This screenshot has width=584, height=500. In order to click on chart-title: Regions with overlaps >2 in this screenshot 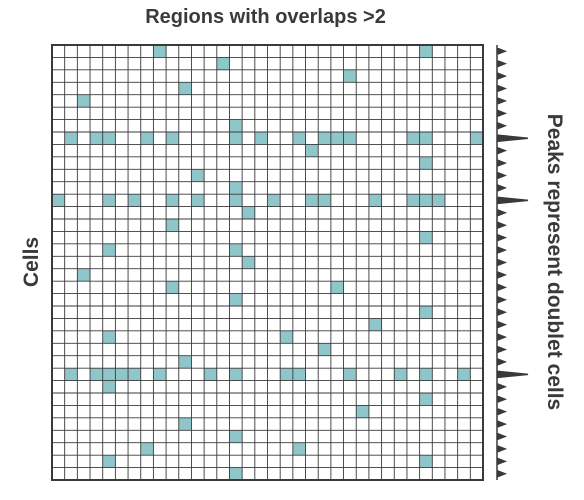, I will do `click(265, 17)`.